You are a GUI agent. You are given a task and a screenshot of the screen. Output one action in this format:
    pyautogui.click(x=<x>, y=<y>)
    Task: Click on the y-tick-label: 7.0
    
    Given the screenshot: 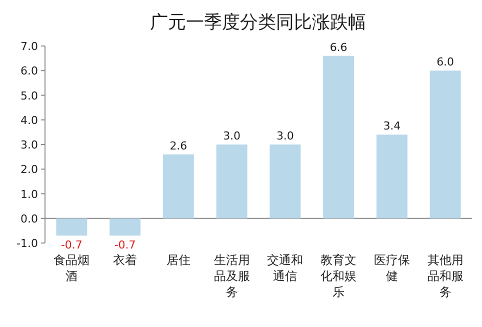 What is the action you would take?
    pyautogui.click(x=29, y=46)
    